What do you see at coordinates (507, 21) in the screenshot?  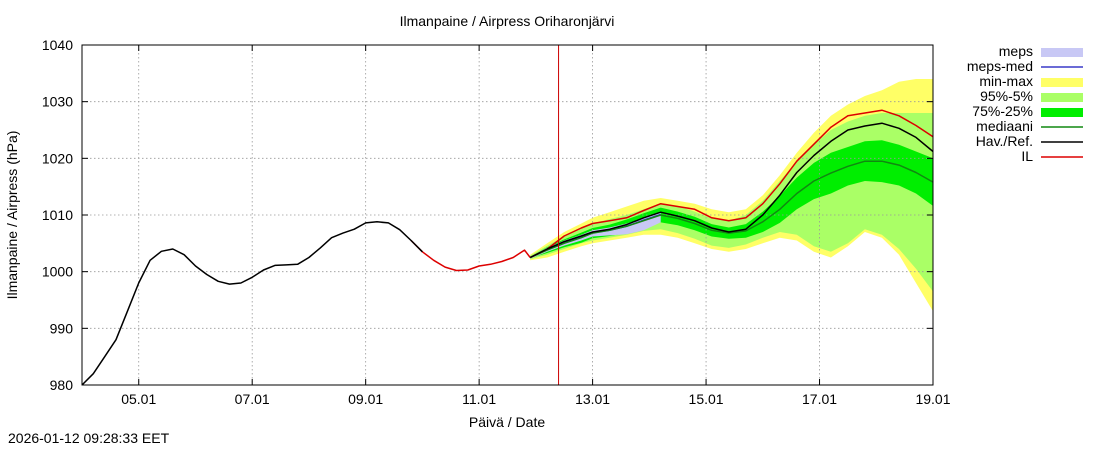 I see `chart-title: Ilmanpaine / Airpress Oriharonjärvi` at bounding box center [507, 21].